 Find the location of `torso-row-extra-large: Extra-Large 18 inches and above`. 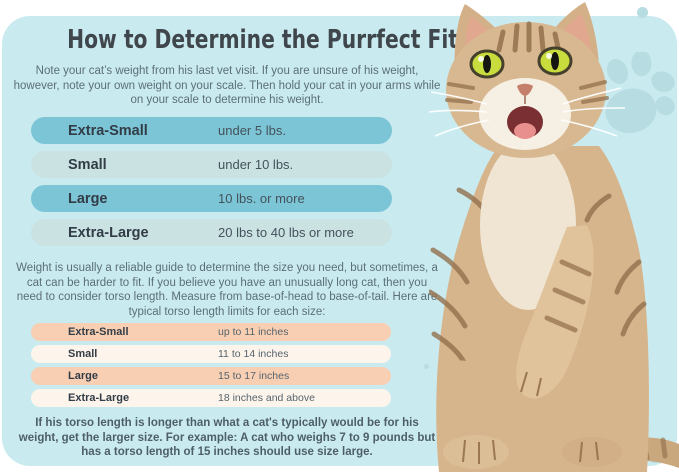

torso-row-extra-large: Extra-Large 18 inches and above is located at coordinates (211, 398).